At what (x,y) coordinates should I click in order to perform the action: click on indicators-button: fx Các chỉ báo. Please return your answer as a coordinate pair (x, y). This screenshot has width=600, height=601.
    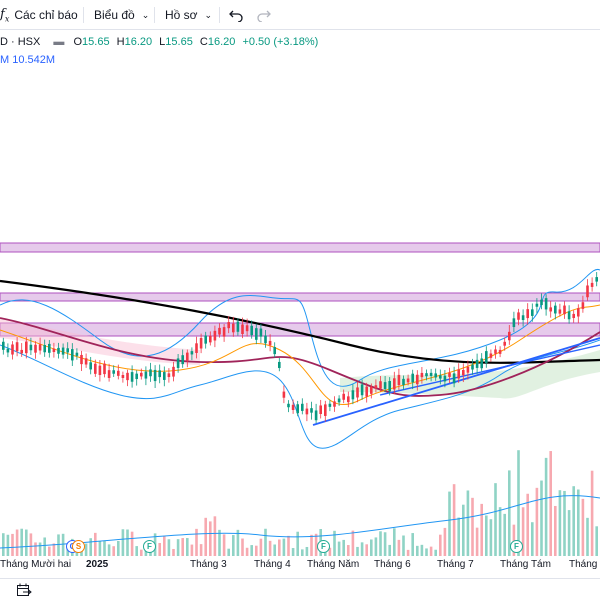
    Looking at the image, I should click on (39, 15).